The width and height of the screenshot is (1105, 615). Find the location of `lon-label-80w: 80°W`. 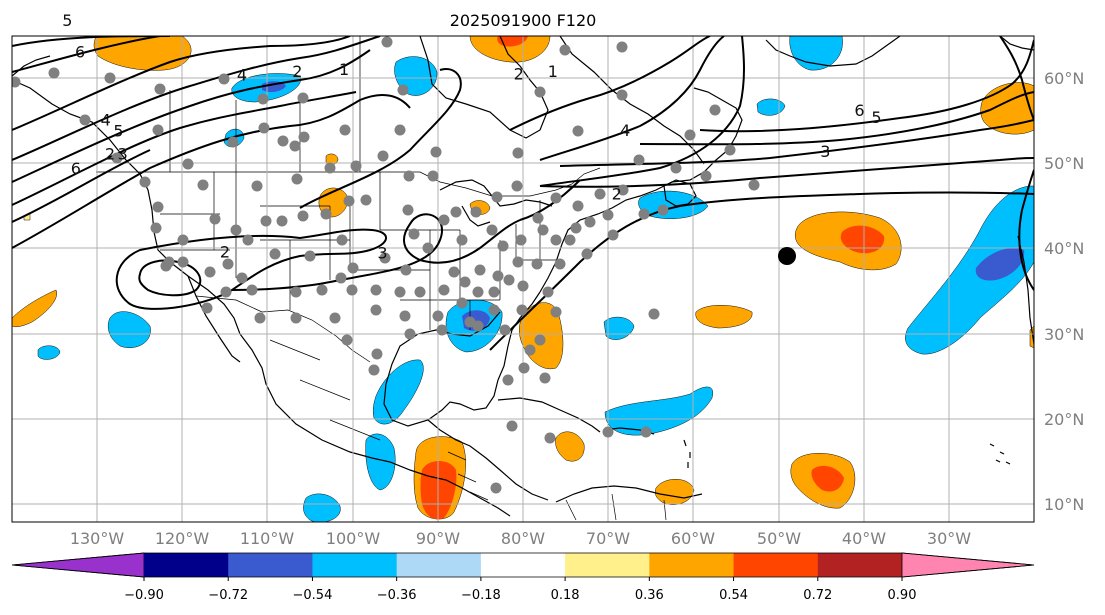

lon-label-80w: 80°W is located at coordinates (523, 538).